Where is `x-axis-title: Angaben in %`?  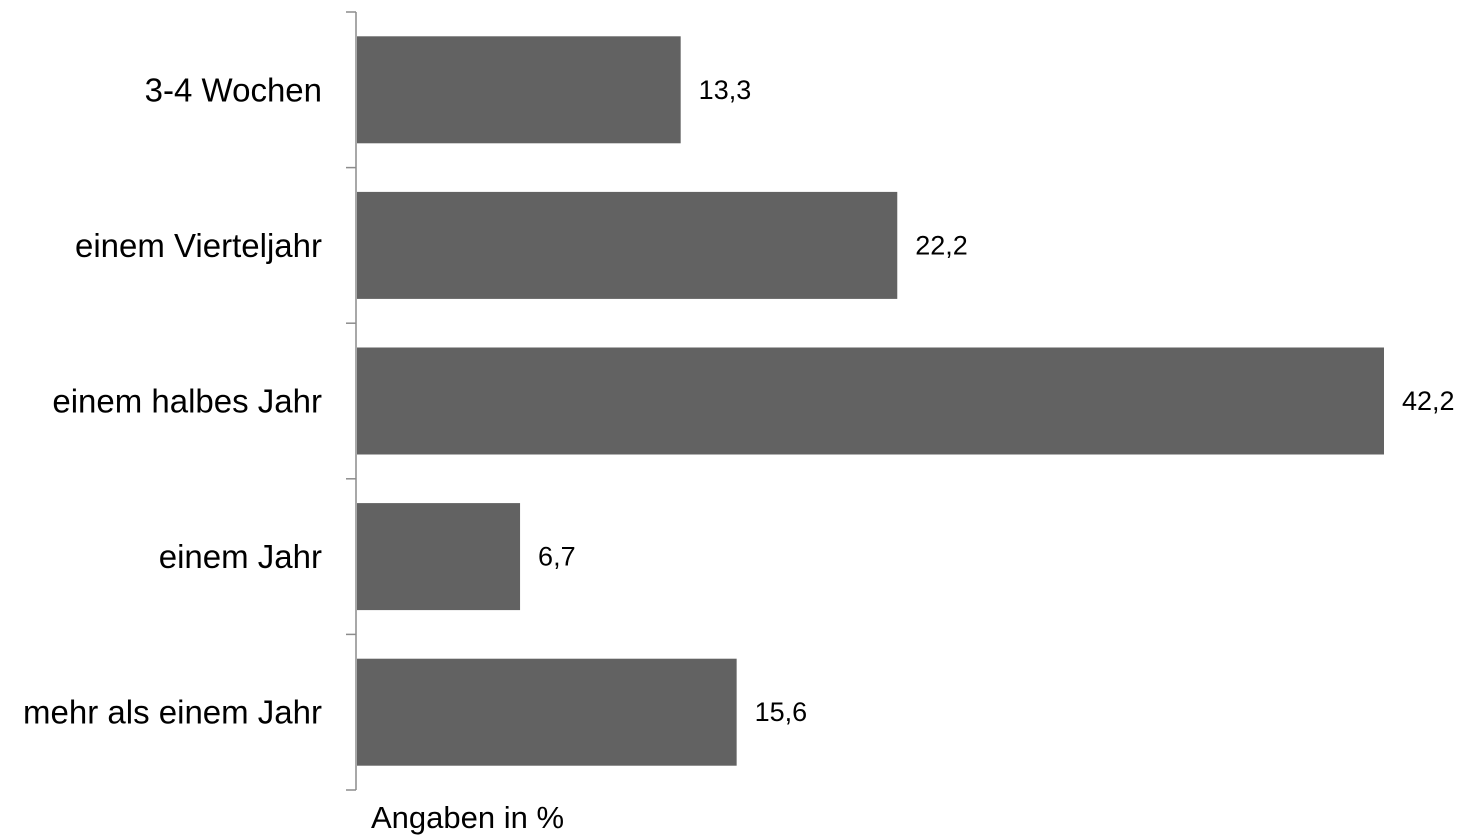
x-axis-title: Angaben in % is located at coordinates (467, 817).